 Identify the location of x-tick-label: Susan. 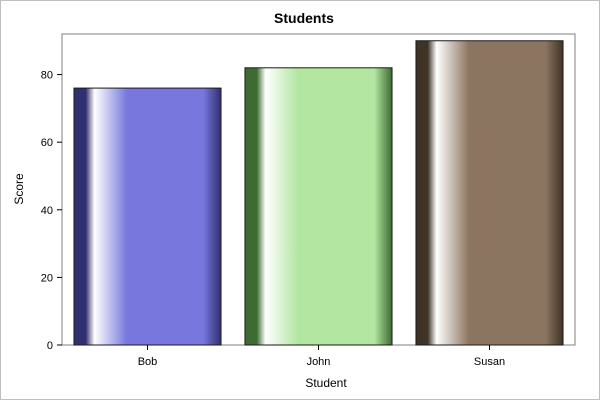
(489, 362).